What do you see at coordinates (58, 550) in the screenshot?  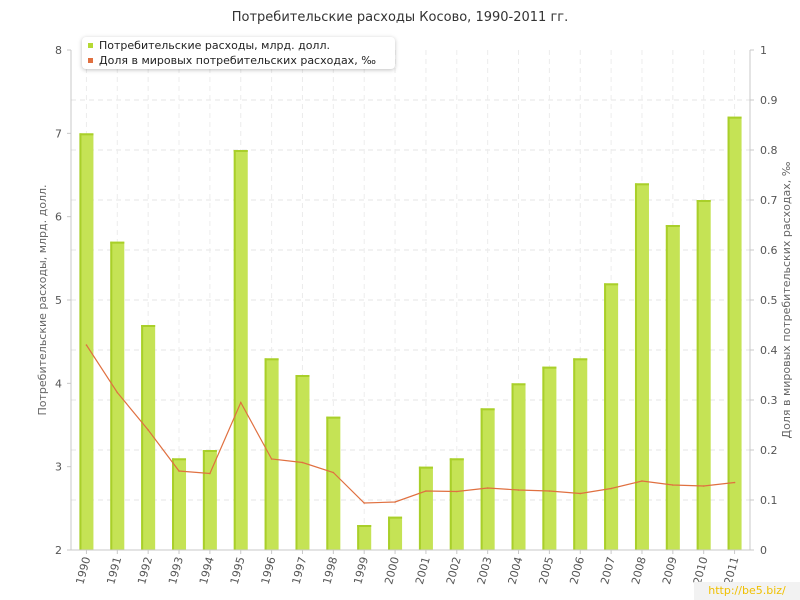 I see `y-tick-label-left: 2` at bounding box center [58, 550].